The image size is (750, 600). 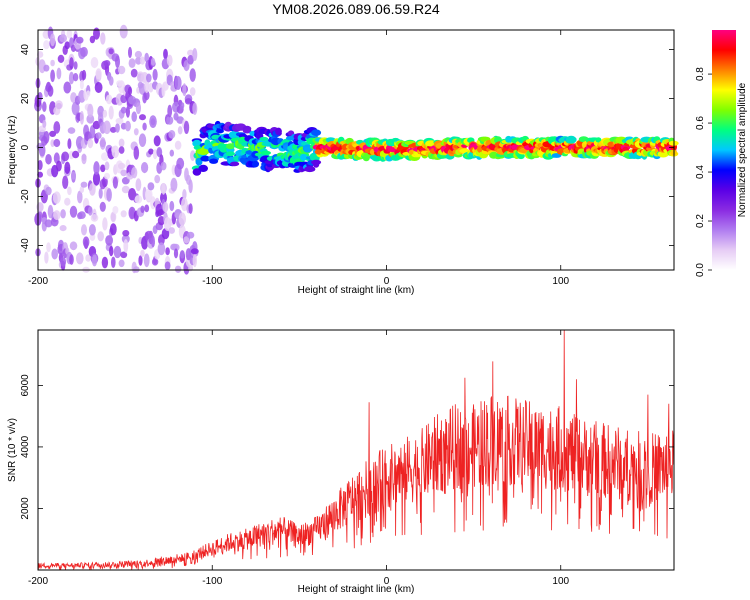 I want to click on colorbar-label: Normalized spectral amplitude, so click(x=742, y=149).